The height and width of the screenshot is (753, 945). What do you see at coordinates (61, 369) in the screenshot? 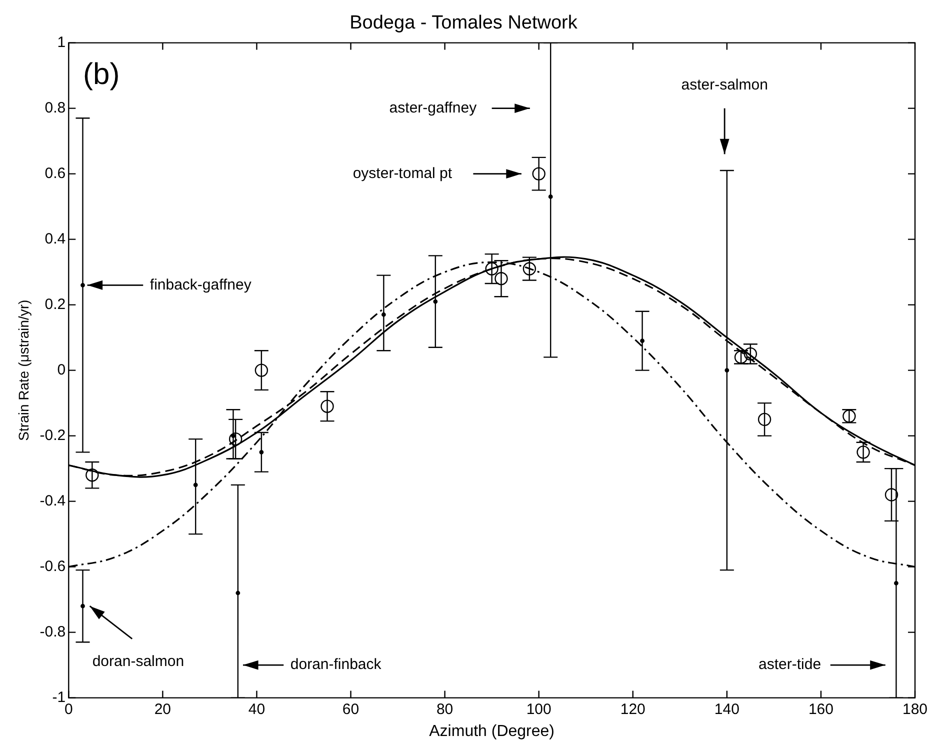
I see `y-tick-label: 0` at bounding box center [61, 369].